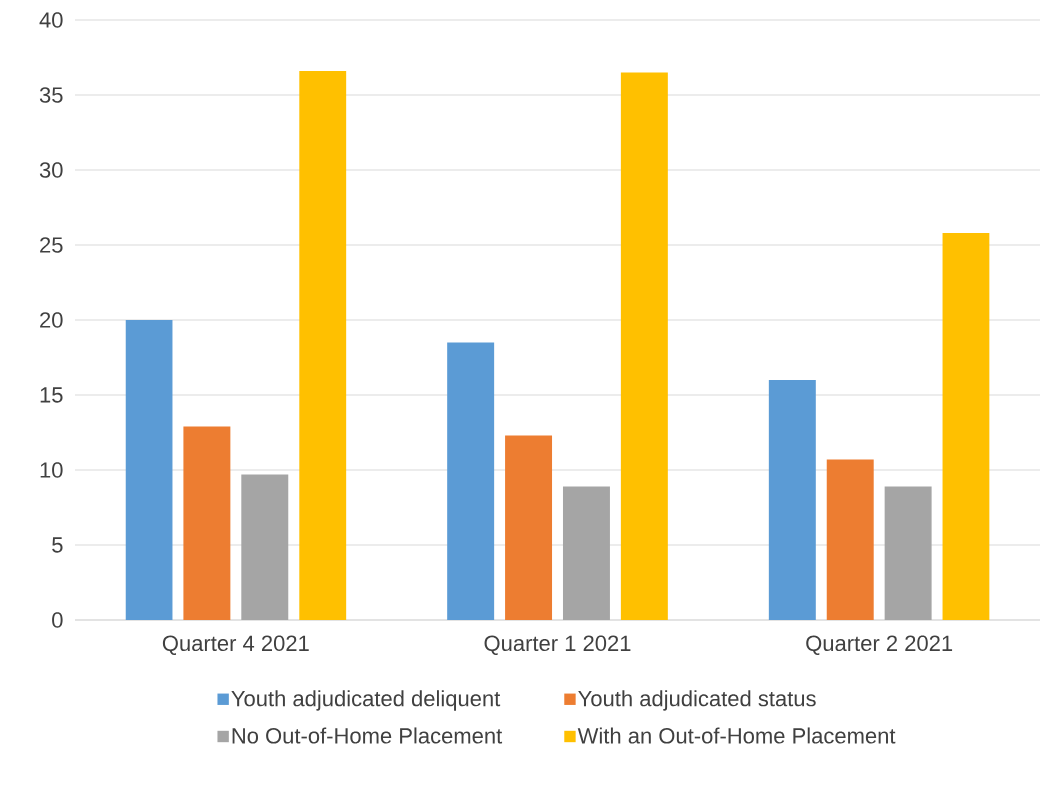 This screenshot has height=790, width=1043. I want to click on y-tick-label: 25, so click(51, 245).